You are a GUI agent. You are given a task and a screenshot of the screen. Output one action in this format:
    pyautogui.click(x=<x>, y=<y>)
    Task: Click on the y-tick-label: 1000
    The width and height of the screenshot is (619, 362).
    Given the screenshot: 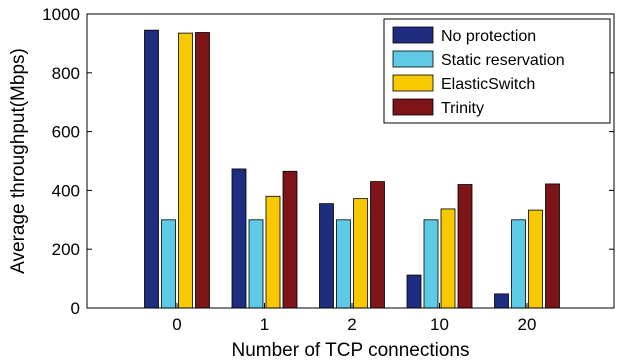 What is the action you would take?
    pyautogui.click(x=61, y=14)
    